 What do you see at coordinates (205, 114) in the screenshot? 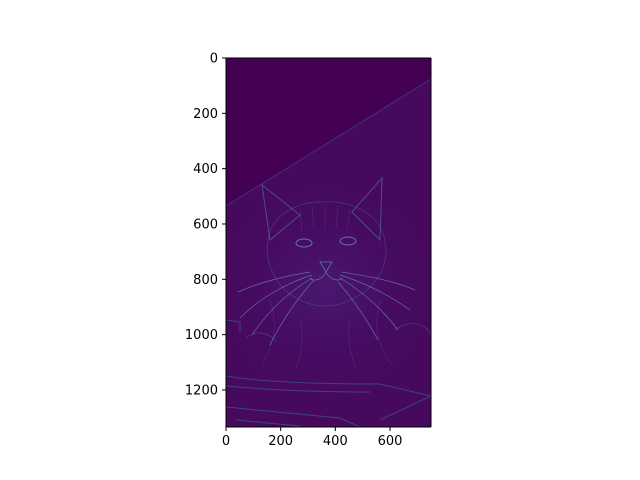
I see `y-tick-label: 200` at bounding box center [205, 114].